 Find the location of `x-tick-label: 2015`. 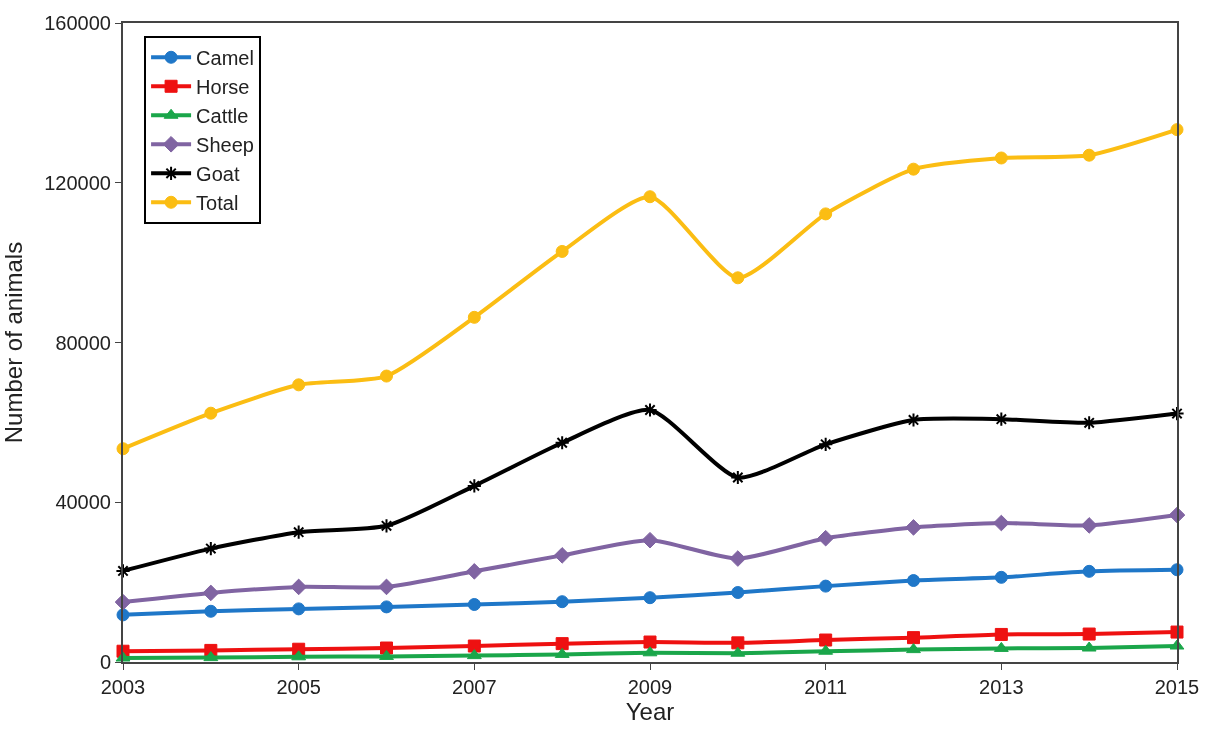

x-tick-label: 2015 is located at coordinates (1177, 687).